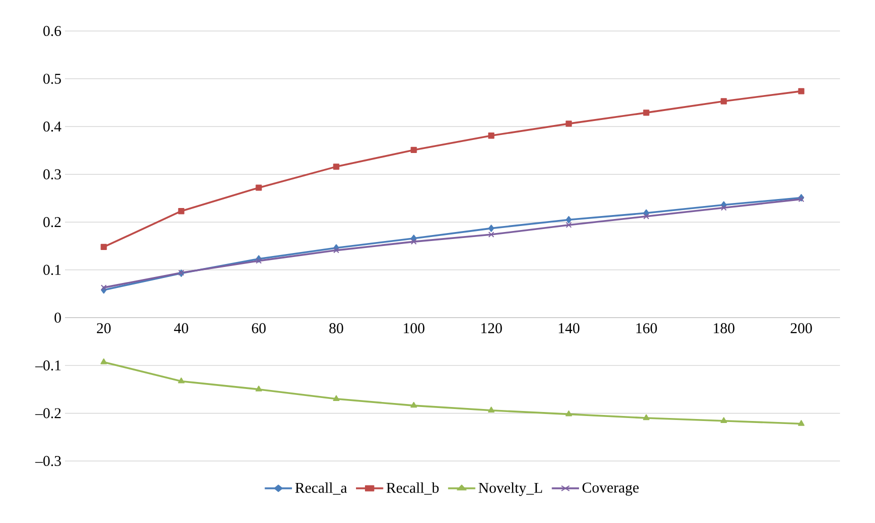 Image resolution: width=875 pixels, height=523 pixels. What do you see at coordinates (52, 174) in the screenshot?
I see `y-tick-label: 0.3` at bounding box center [52, 174].